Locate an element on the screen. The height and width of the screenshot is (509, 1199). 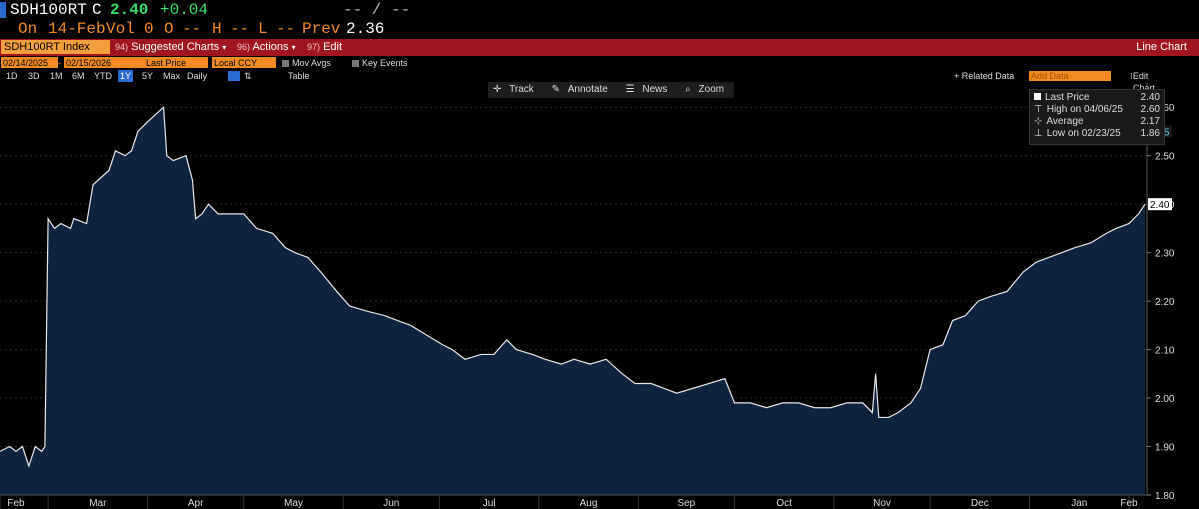
track-tool: ✛ Track is located at coordinates (513, 89).